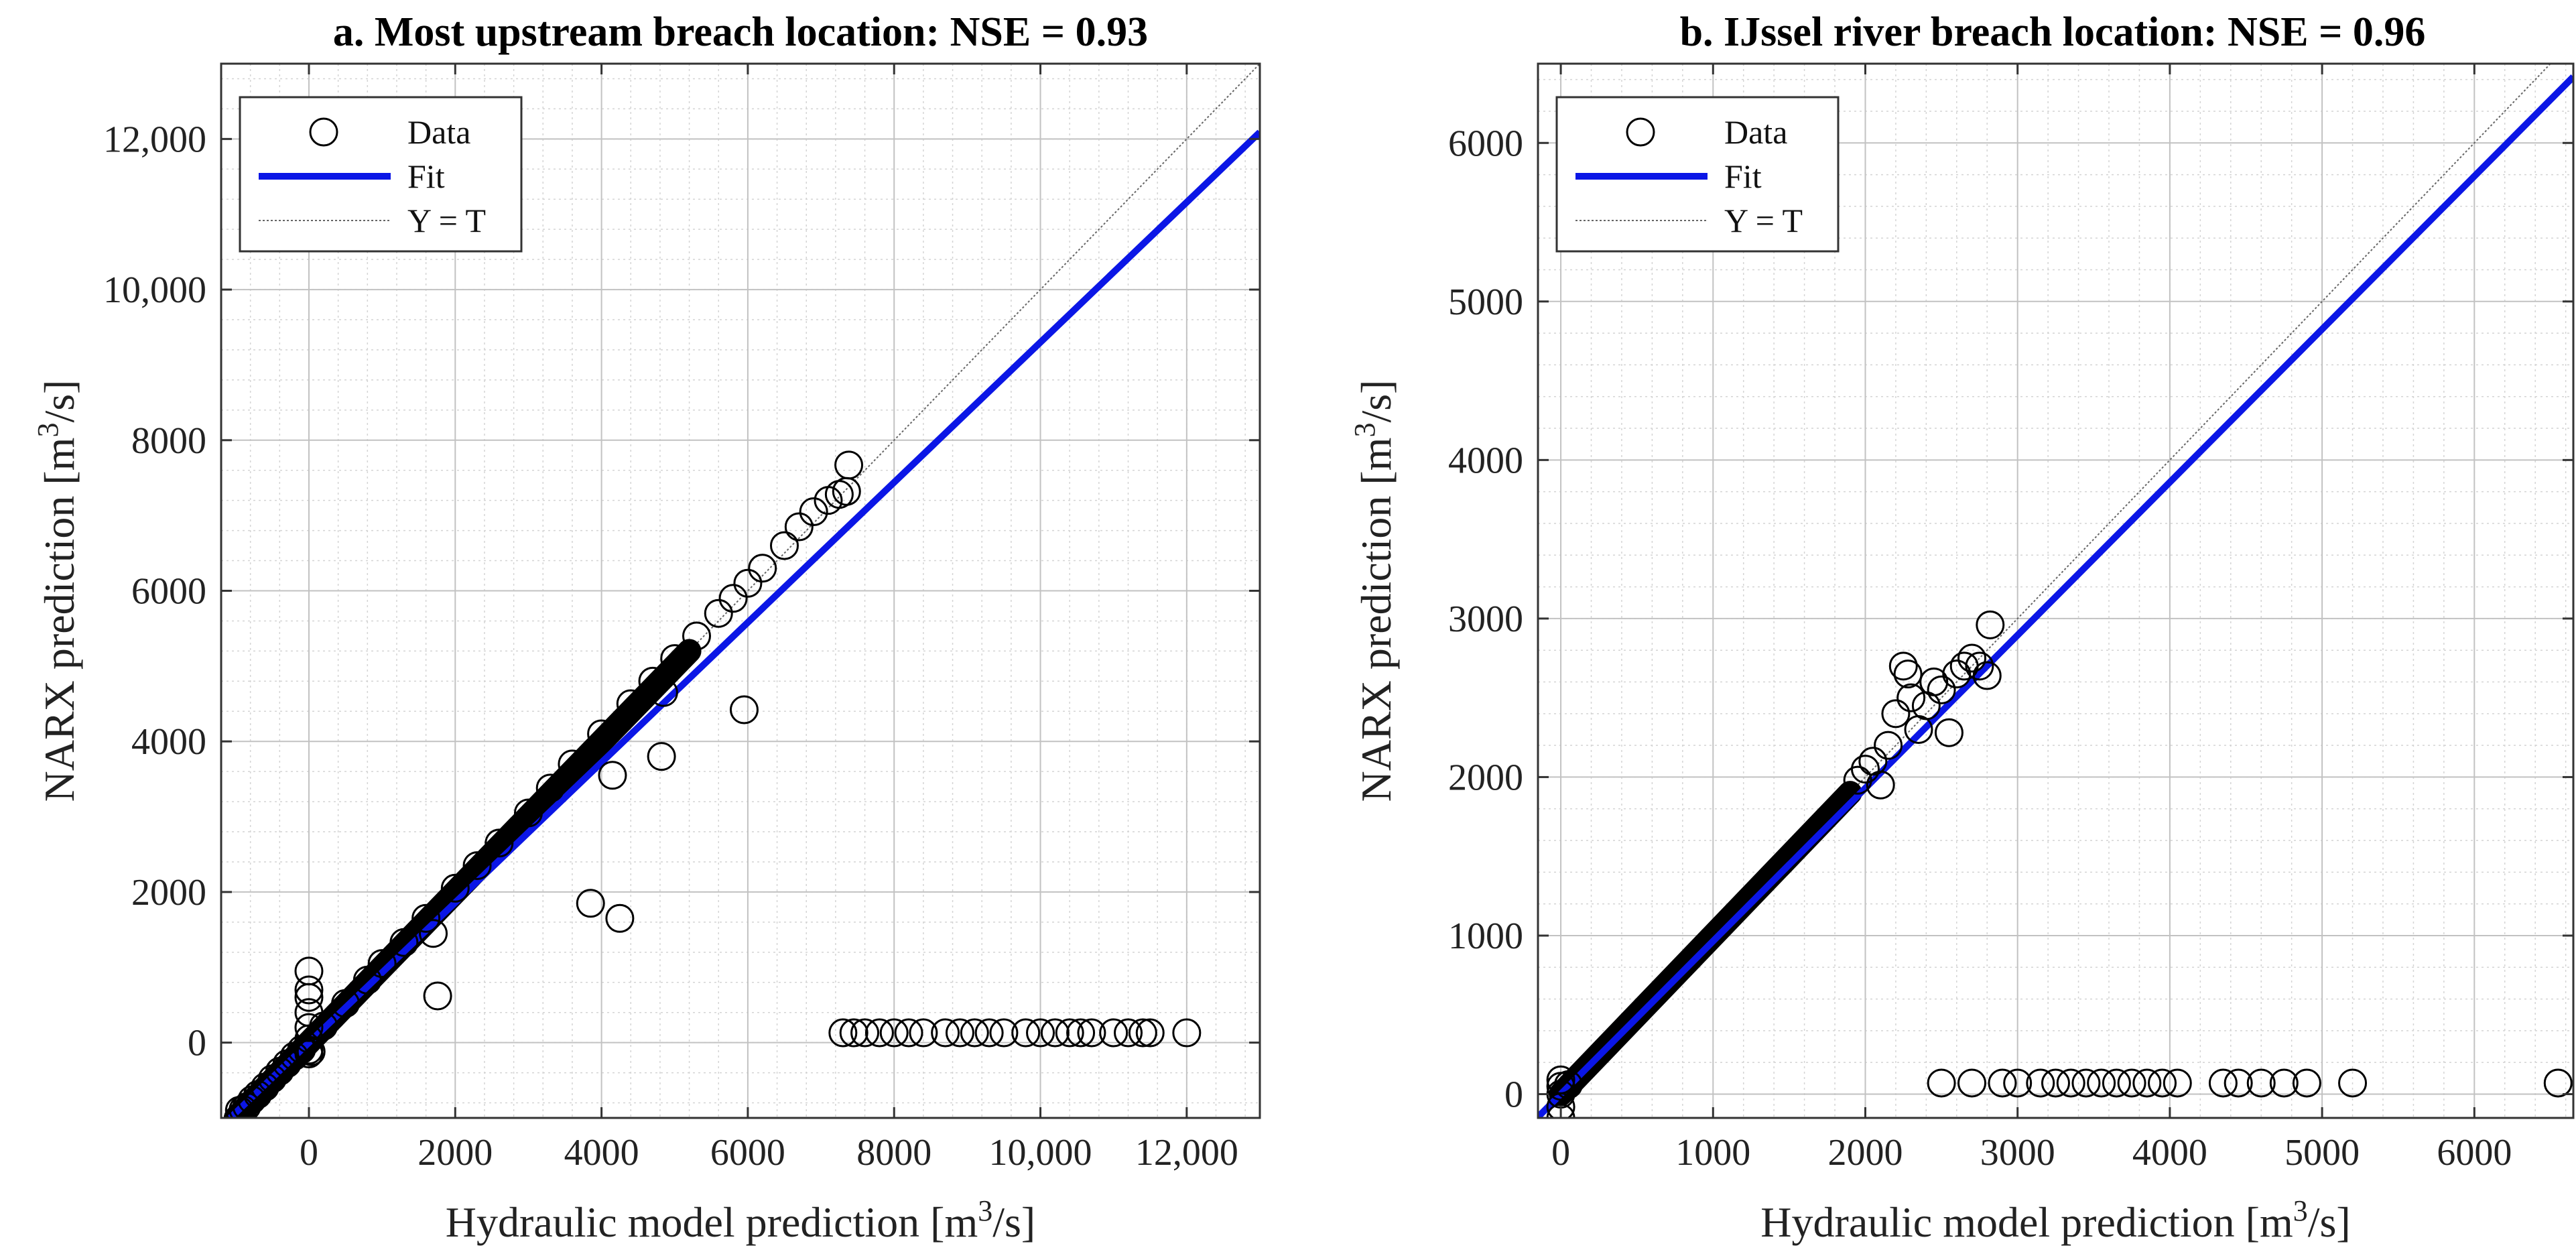 This screenshot has height=1260, width=2576. What do you see at coordinates (2322, 1153) in the screenshot?
I see `x-tick-label: 5000` at bounding box center [2322, 1153].